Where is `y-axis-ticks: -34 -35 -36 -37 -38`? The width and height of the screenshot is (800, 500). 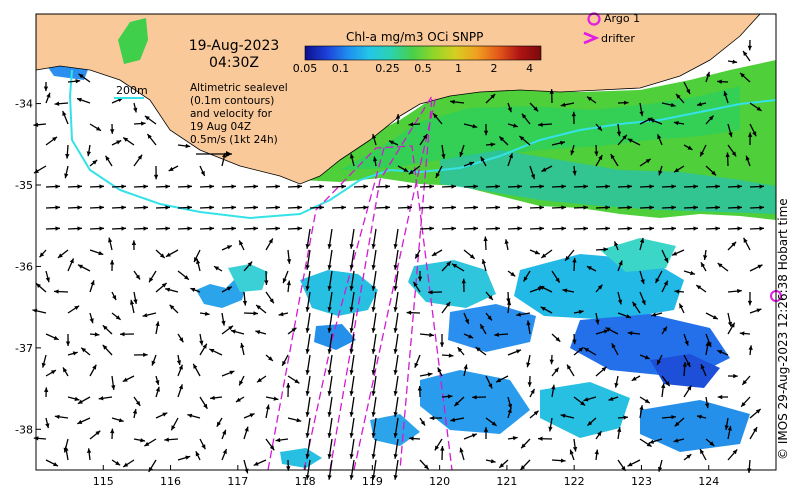 y-axis-ticks: -34 -35 -36 -37 -38 is located at coordinates (28, 267).